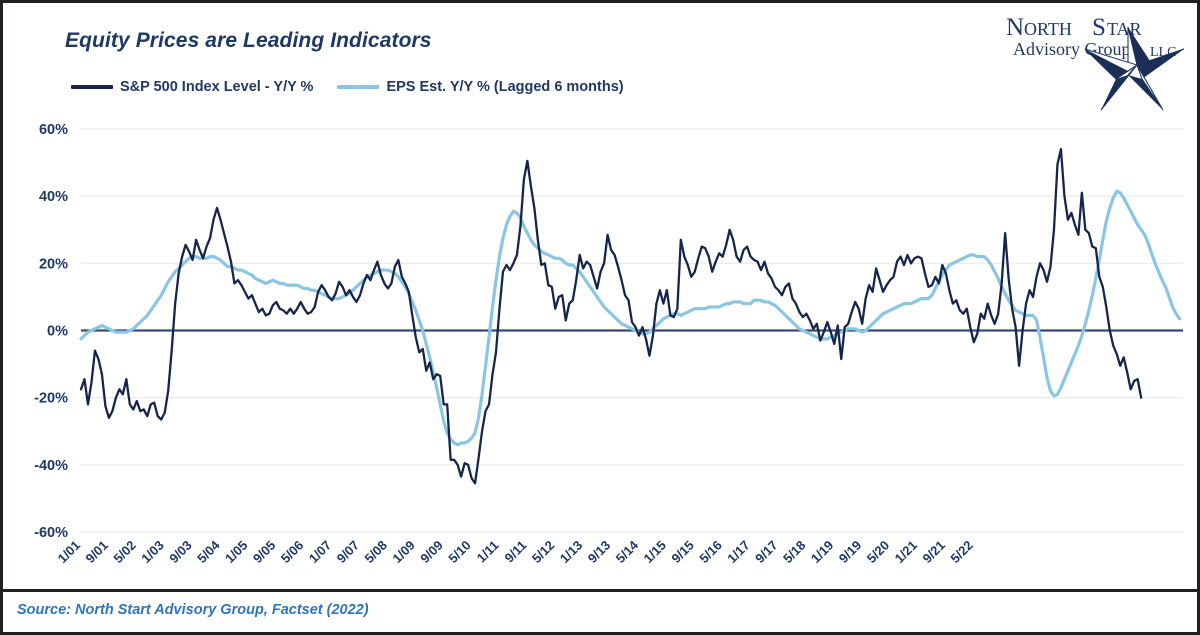 The width and height of the screenshot is (1200, 635). Describe the element at coordinates (51, 466) in the screenshot. I see `y-tick-label: -40%` at that location.